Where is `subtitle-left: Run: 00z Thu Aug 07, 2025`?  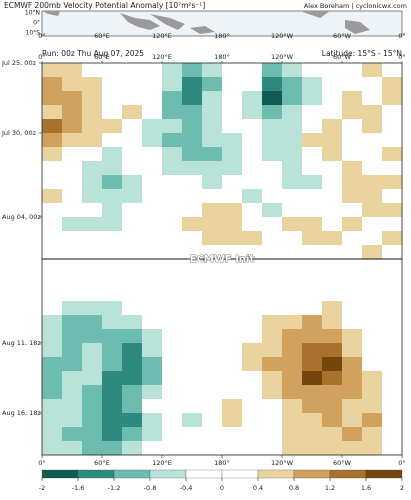
subtitle-left: Run: 00z Thu Aug 07, 2025 is located at coordinates (93, 53).